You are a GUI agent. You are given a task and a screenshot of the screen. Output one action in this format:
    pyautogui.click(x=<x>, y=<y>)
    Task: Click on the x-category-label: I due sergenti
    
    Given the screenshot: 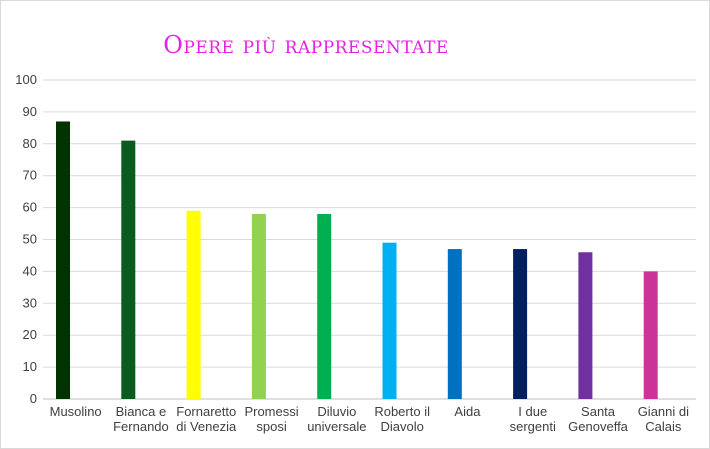 What is the action you would take?
    pyautogui.click(x=533, y=419)
    